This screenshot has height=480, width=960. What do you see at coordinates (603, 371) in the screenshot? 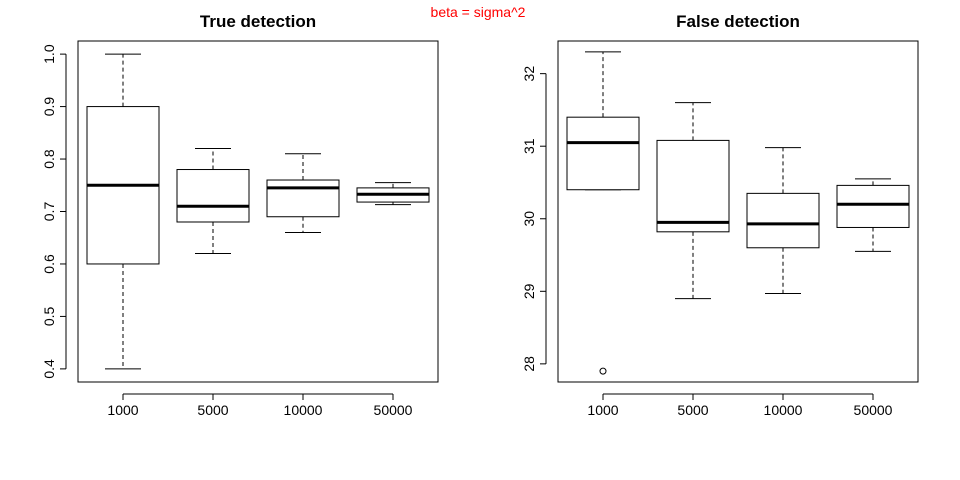
I see `outlier-point` at bounding box center [603, 371].